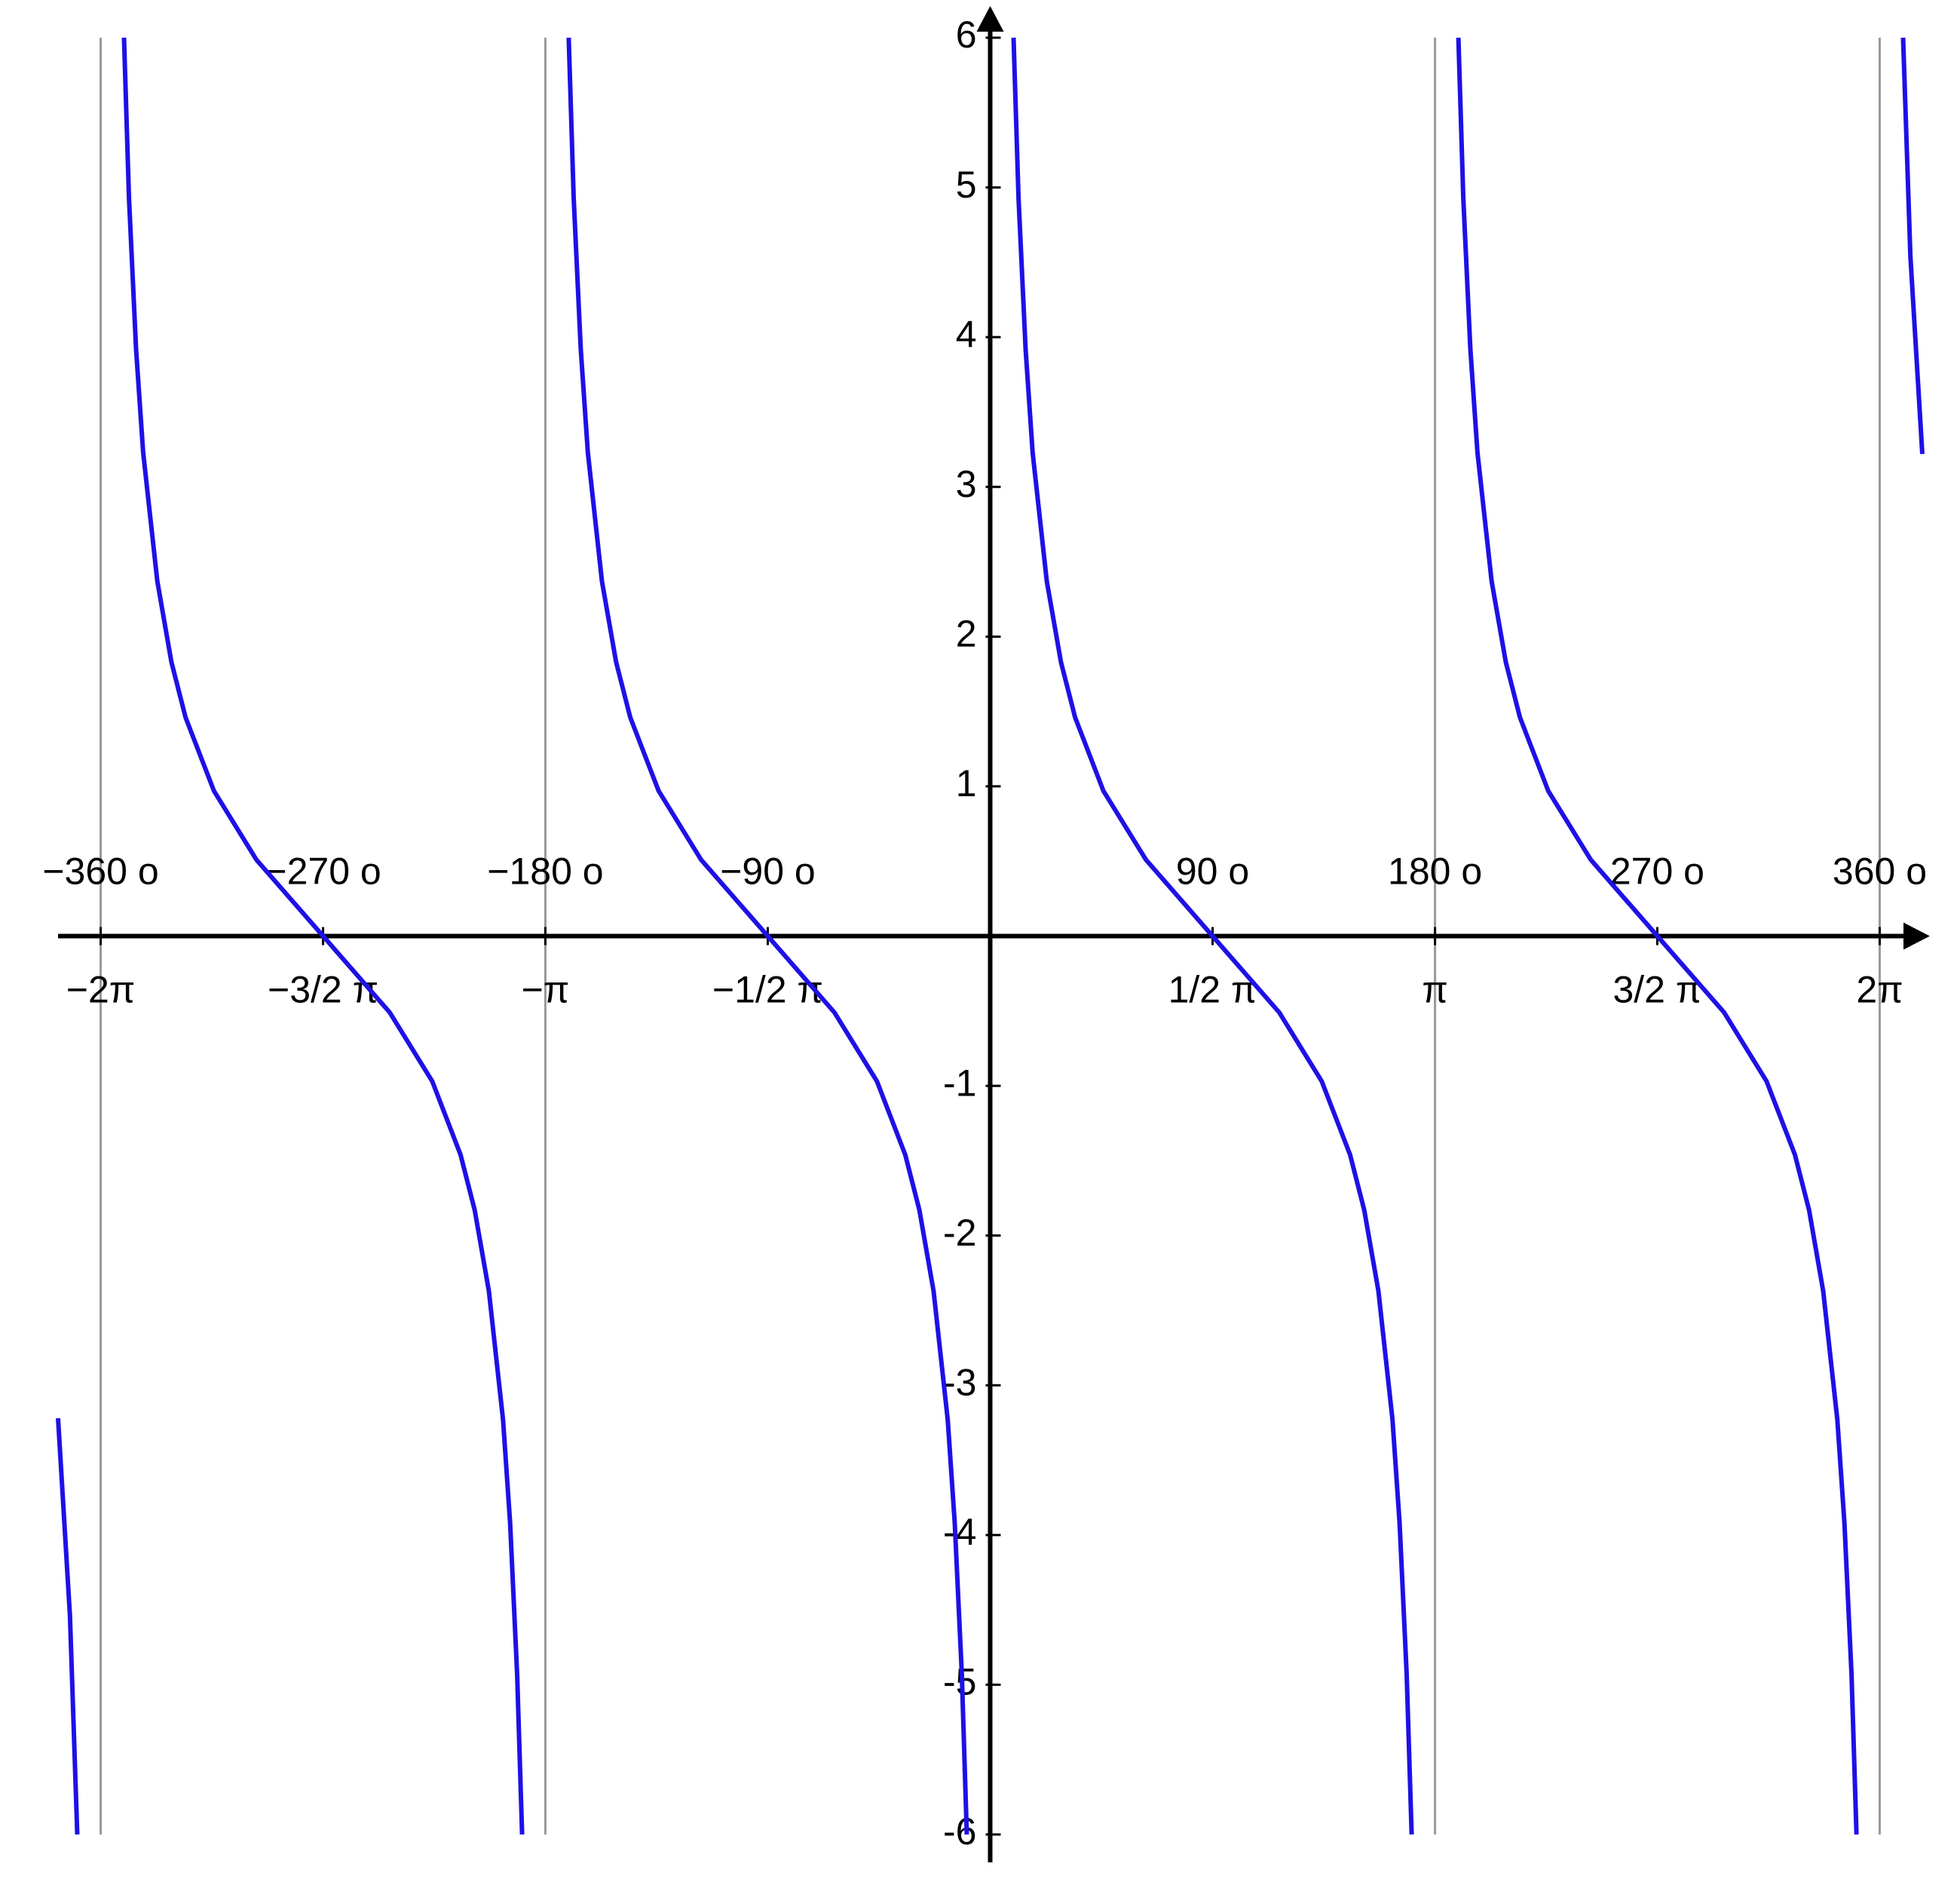 The height and width of the screenshot is (1885, 1960). What do you see at coordinates (323, 990) in the screenshot?
I see `x-tick-label: −3/2 π` at bounding box center [323, 990].